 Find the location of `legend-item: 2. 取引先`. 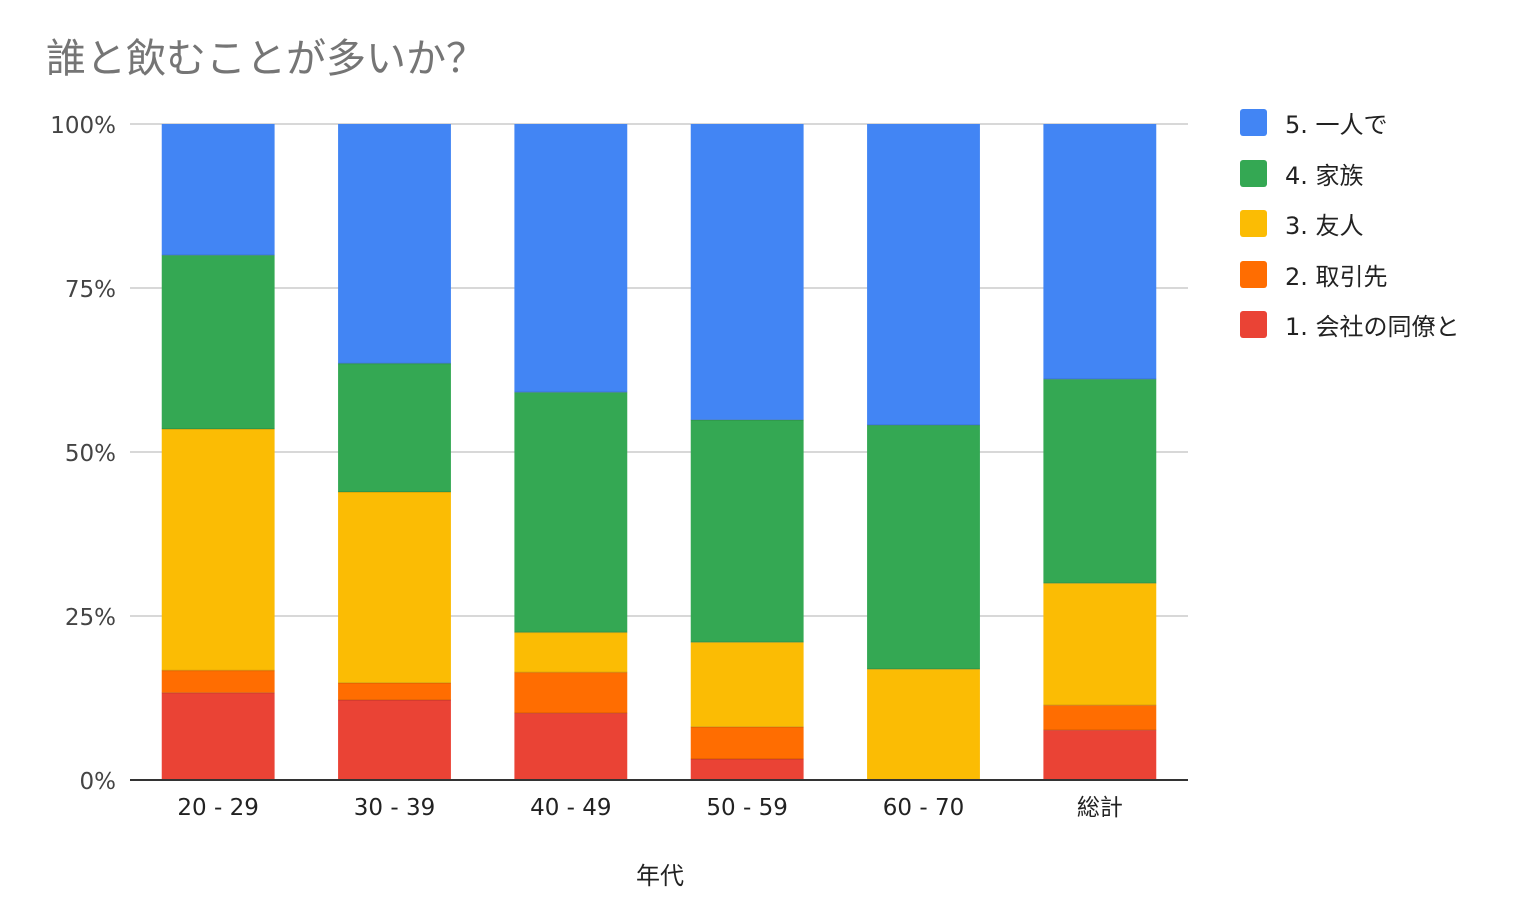

legend-item: 2. 取引先 is located at coordinates (1350, 274).